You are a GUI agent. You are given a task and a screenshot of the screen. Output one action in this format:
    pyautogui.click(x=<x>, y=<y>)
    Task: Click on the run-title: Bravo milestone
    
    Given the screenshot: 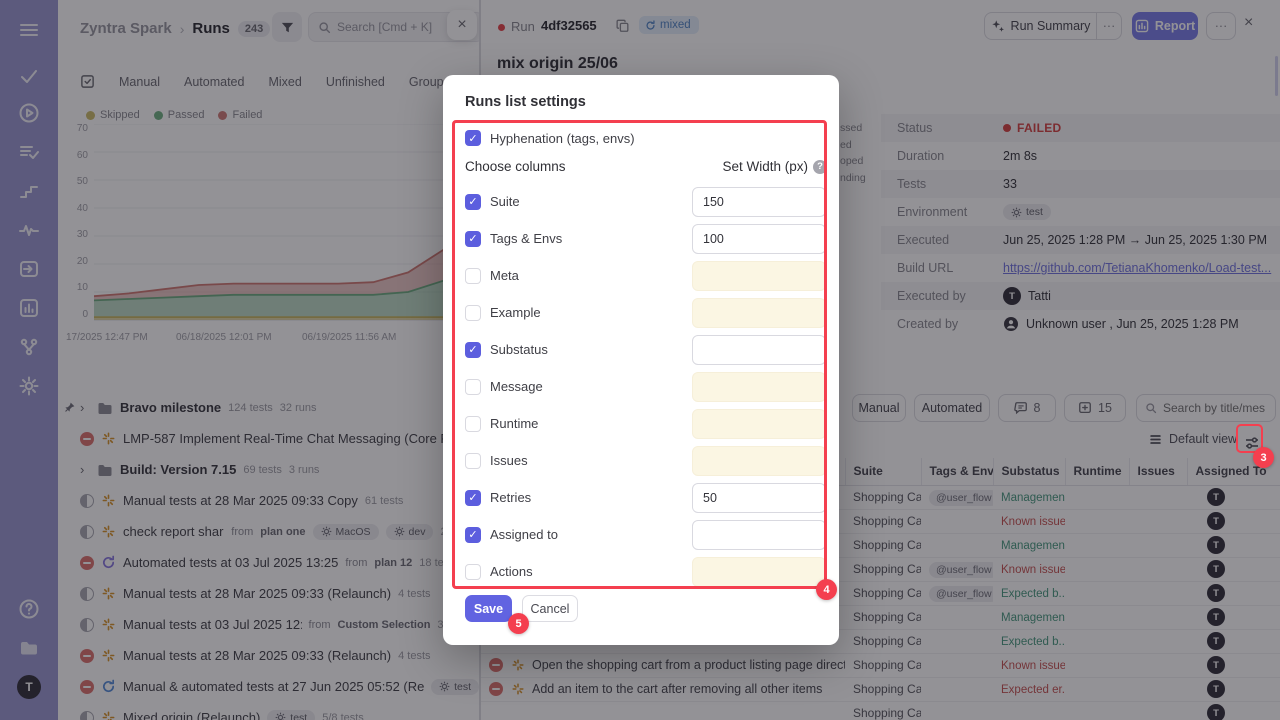 What is the action you would take?
    pyautogui.click(x=171, y=407)
    